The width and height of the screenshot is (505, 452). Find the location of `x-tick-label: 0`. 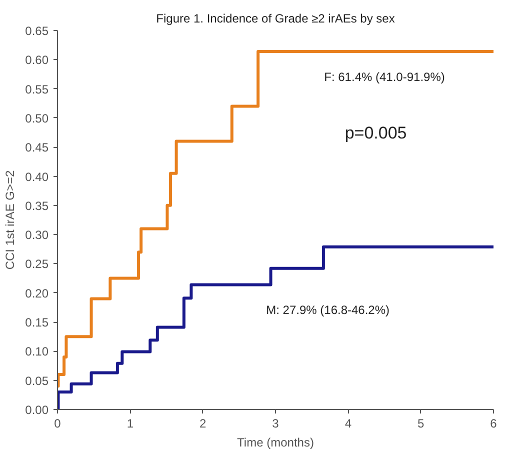

x-tick-label: 0 is located at coordinates (58, 423).